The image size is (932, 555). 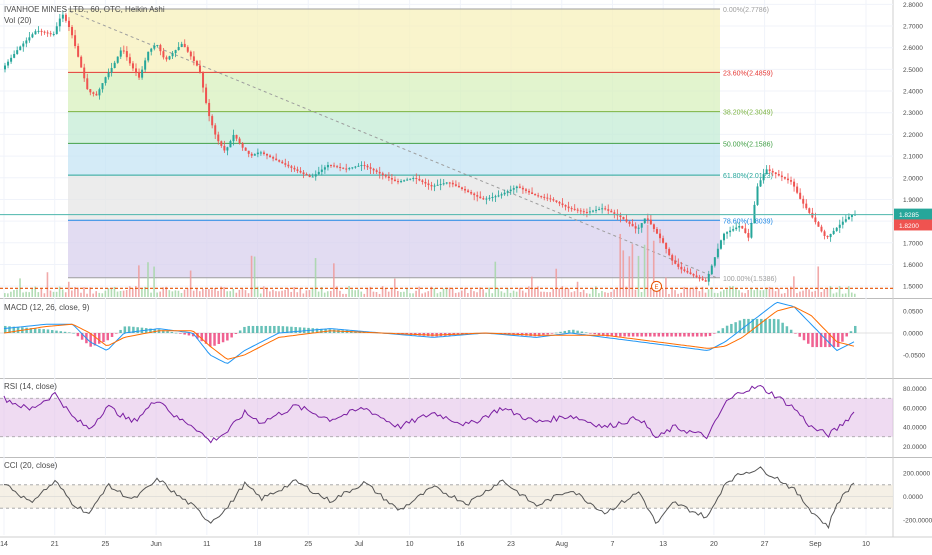 What do you see at coordinates (446, 414) in the screenshot?
I see `rsi-pane` at bounding box center [446, 414].